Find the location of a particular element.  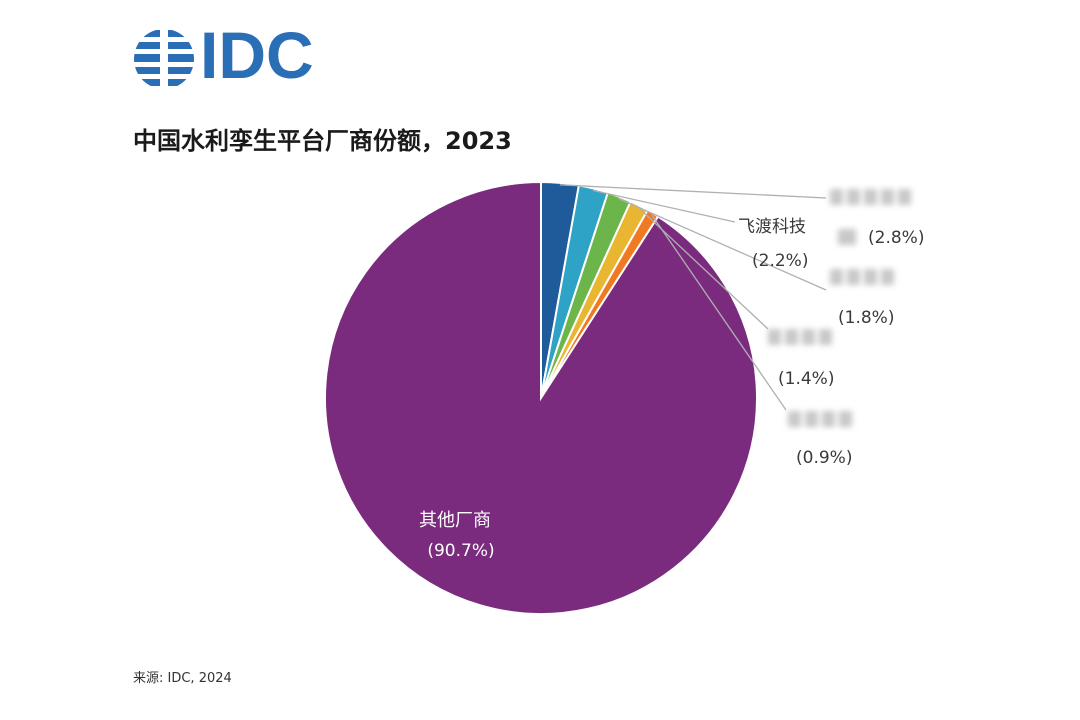

chart-title: 中国水利孪生平台厂商份额，2023 is located at coordinates (322, 141).